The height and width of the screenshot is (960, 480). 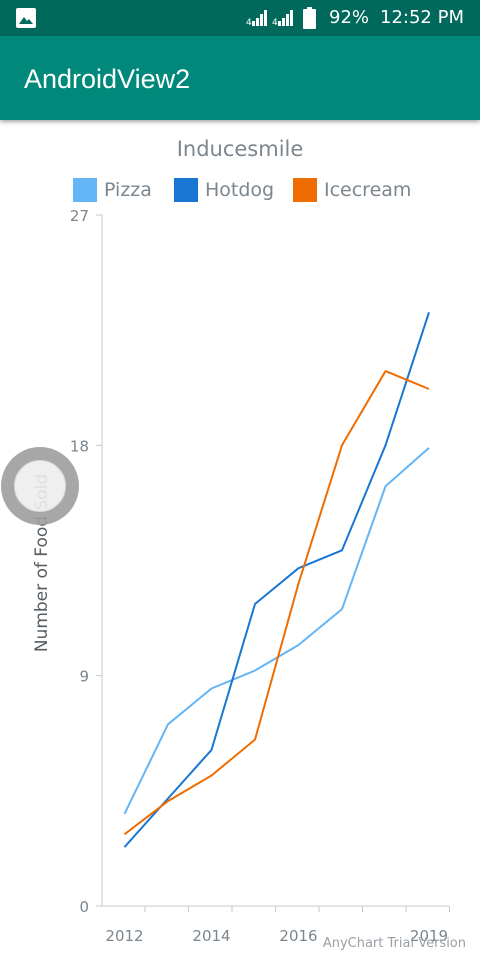 I want to click on y-tick-label: 0, so click(x=84, y=907).